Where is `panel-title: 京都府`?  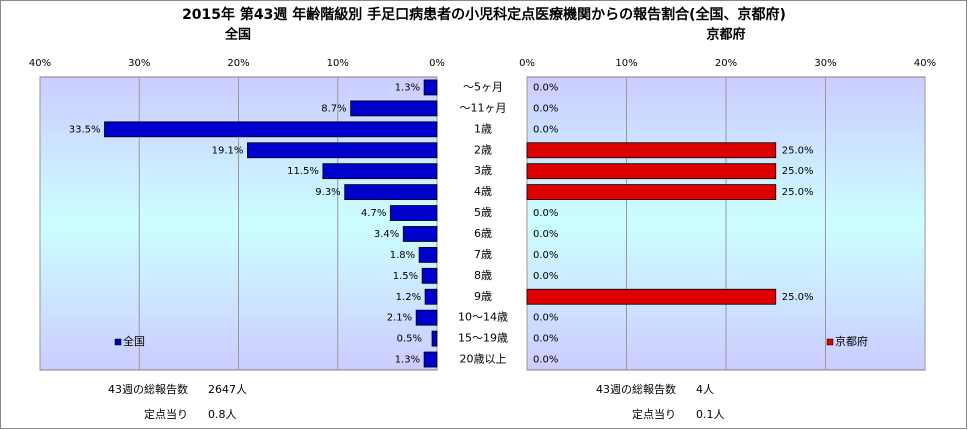
panel-title: 京都府 is located at coordinates (725, 35).